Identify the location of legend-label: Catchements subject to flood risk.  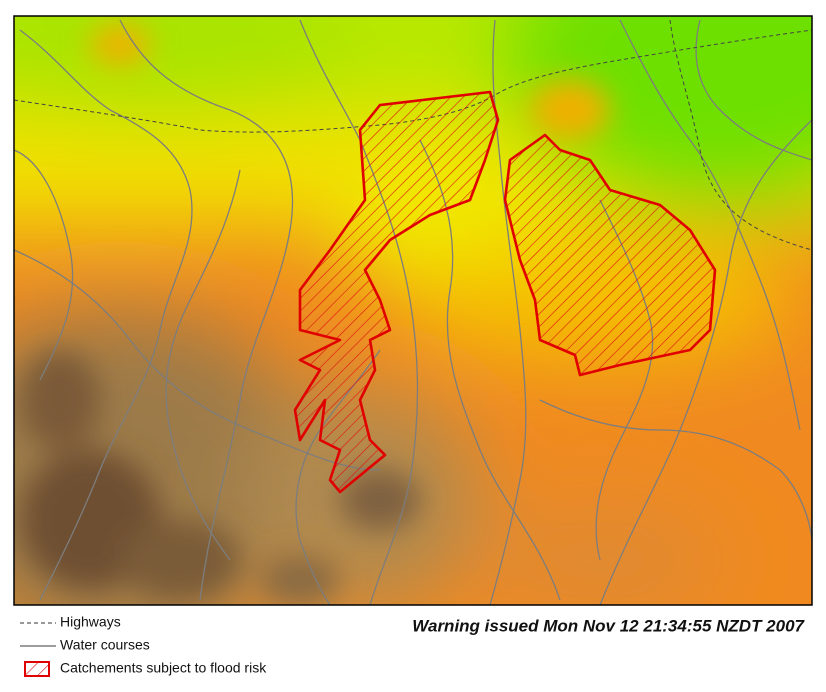
(163, 668).